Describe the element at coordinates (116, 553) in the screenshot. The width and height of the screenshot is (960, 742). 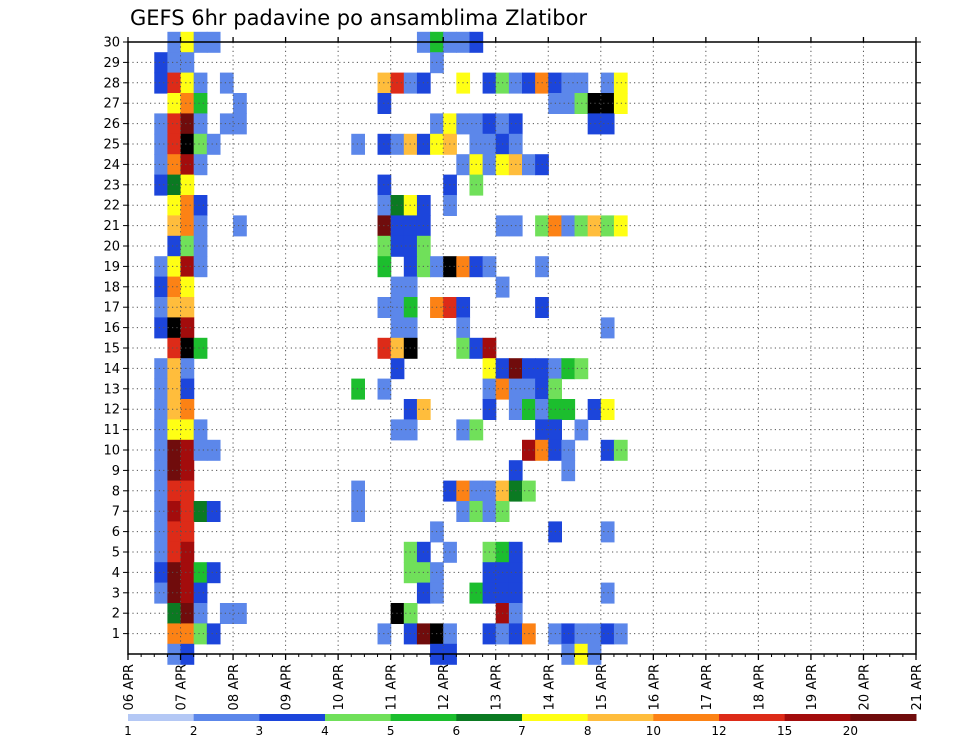
I see `y-tick-label: 5` at that location.